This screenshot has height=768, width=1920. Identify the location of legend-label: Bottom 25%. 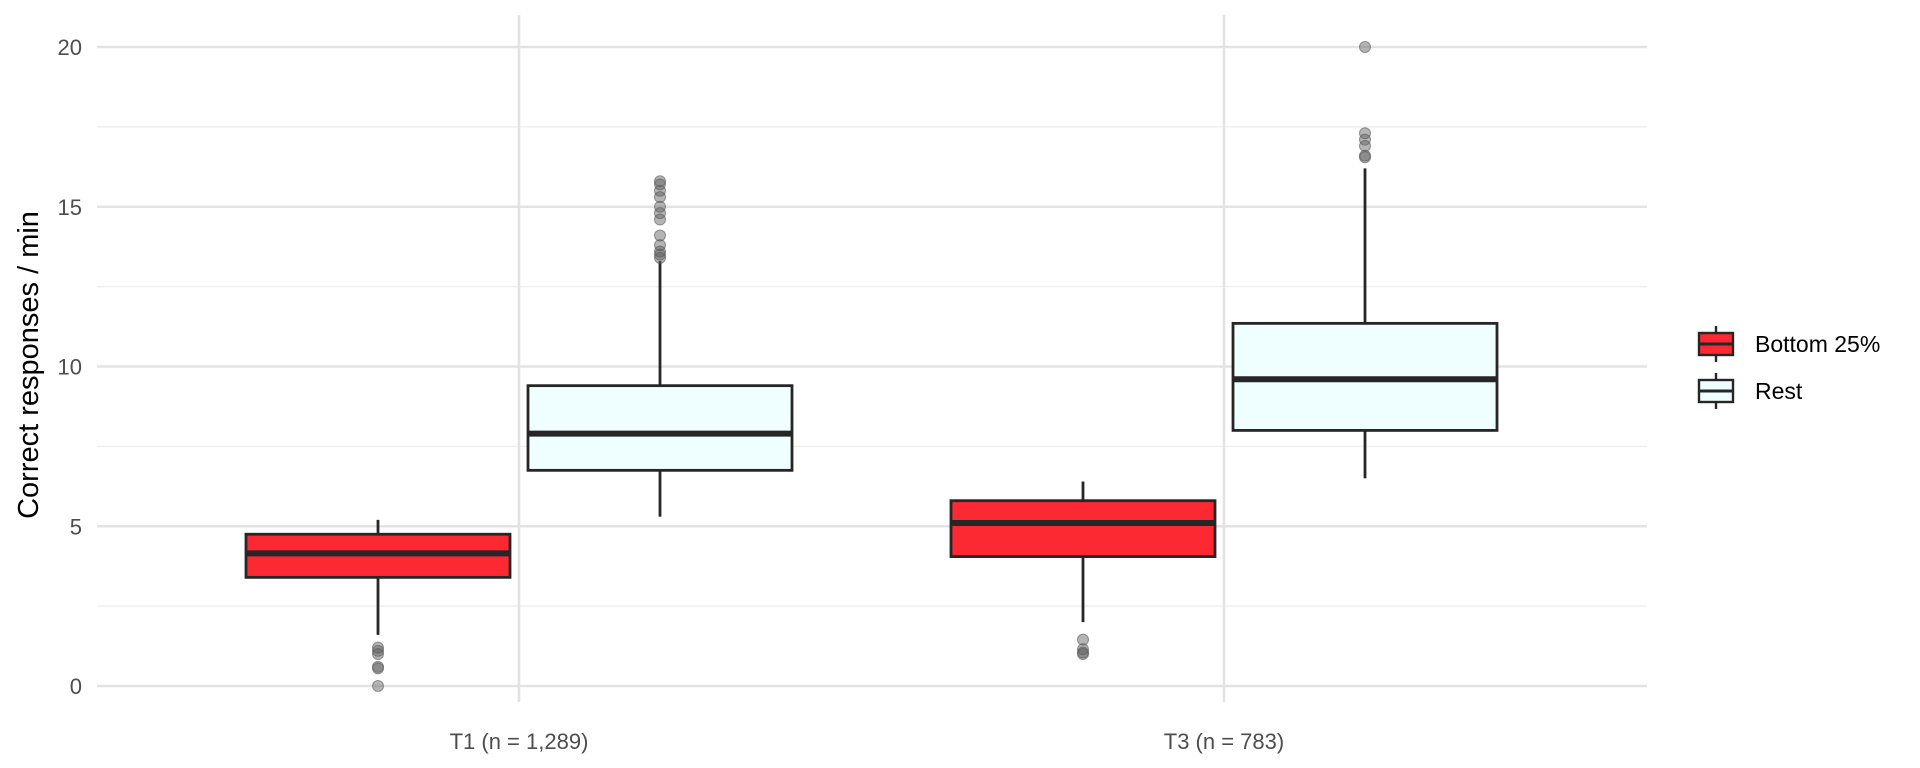
(1817, 344).